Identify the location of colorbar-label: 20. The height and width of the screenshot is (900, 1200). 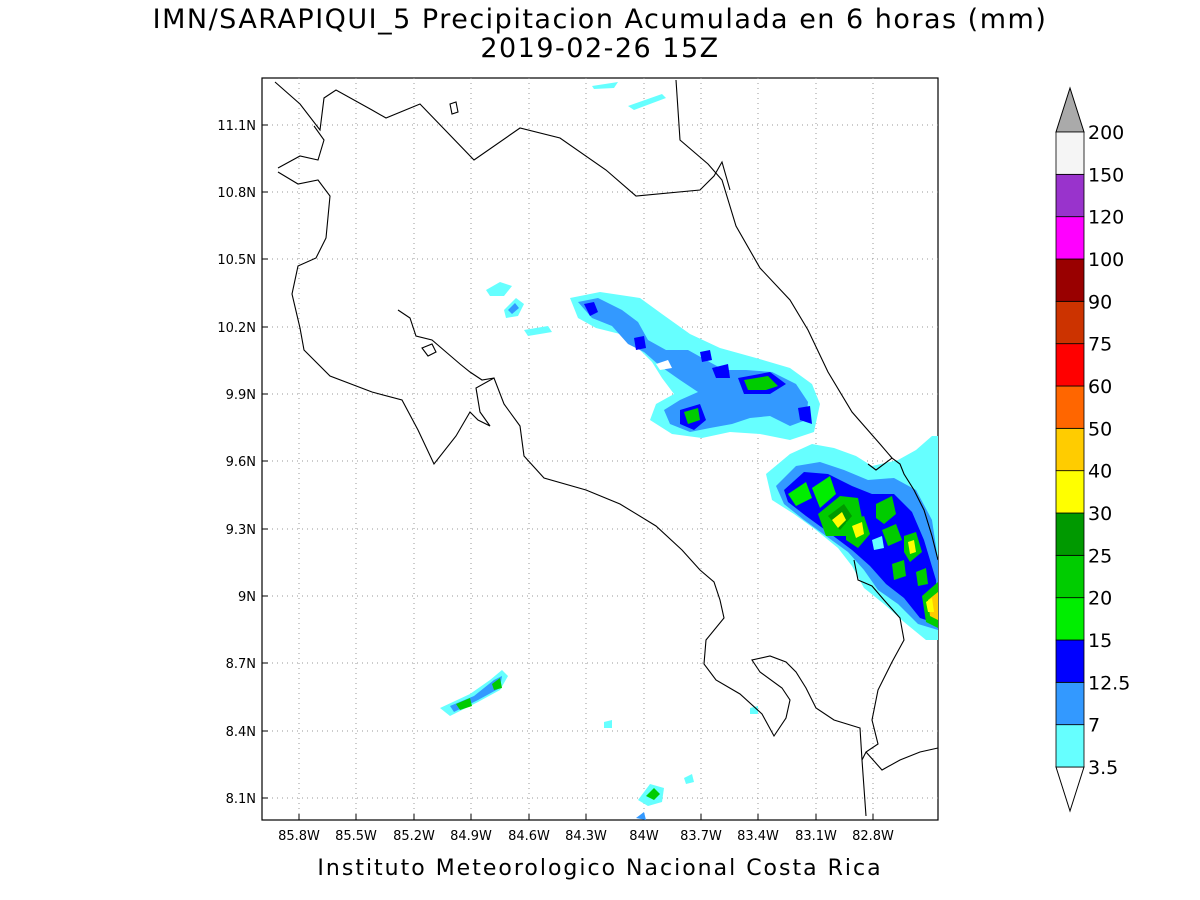
(1100, 599).